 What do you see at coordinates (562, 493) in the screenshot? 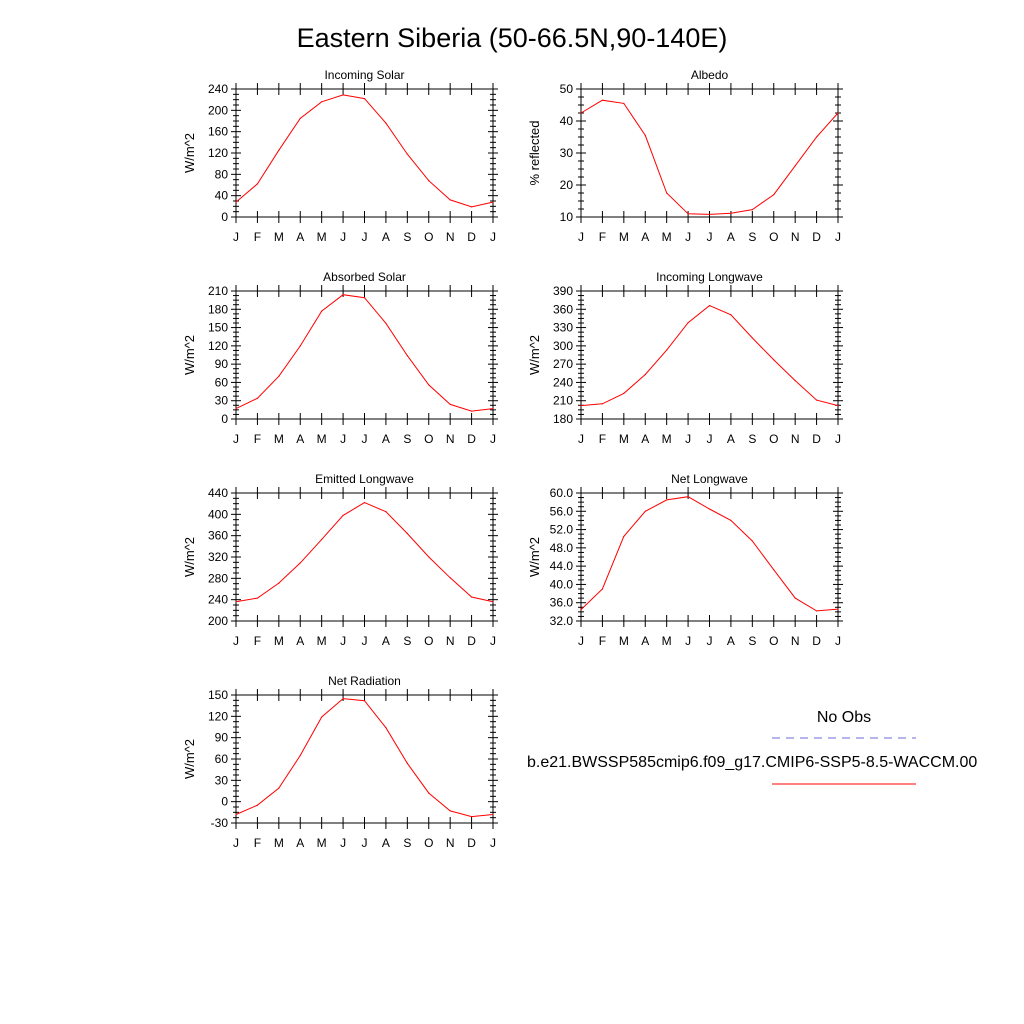
I see `y-tick-label: 60.0` at bounding box center [562, 493].